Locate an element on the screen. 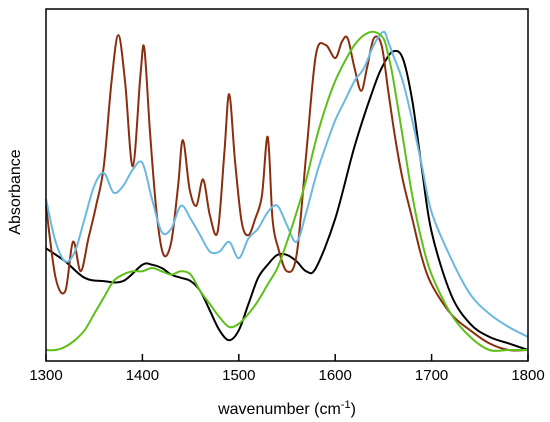  x-tick-label: 1400 is located at coordinates (142, 375).